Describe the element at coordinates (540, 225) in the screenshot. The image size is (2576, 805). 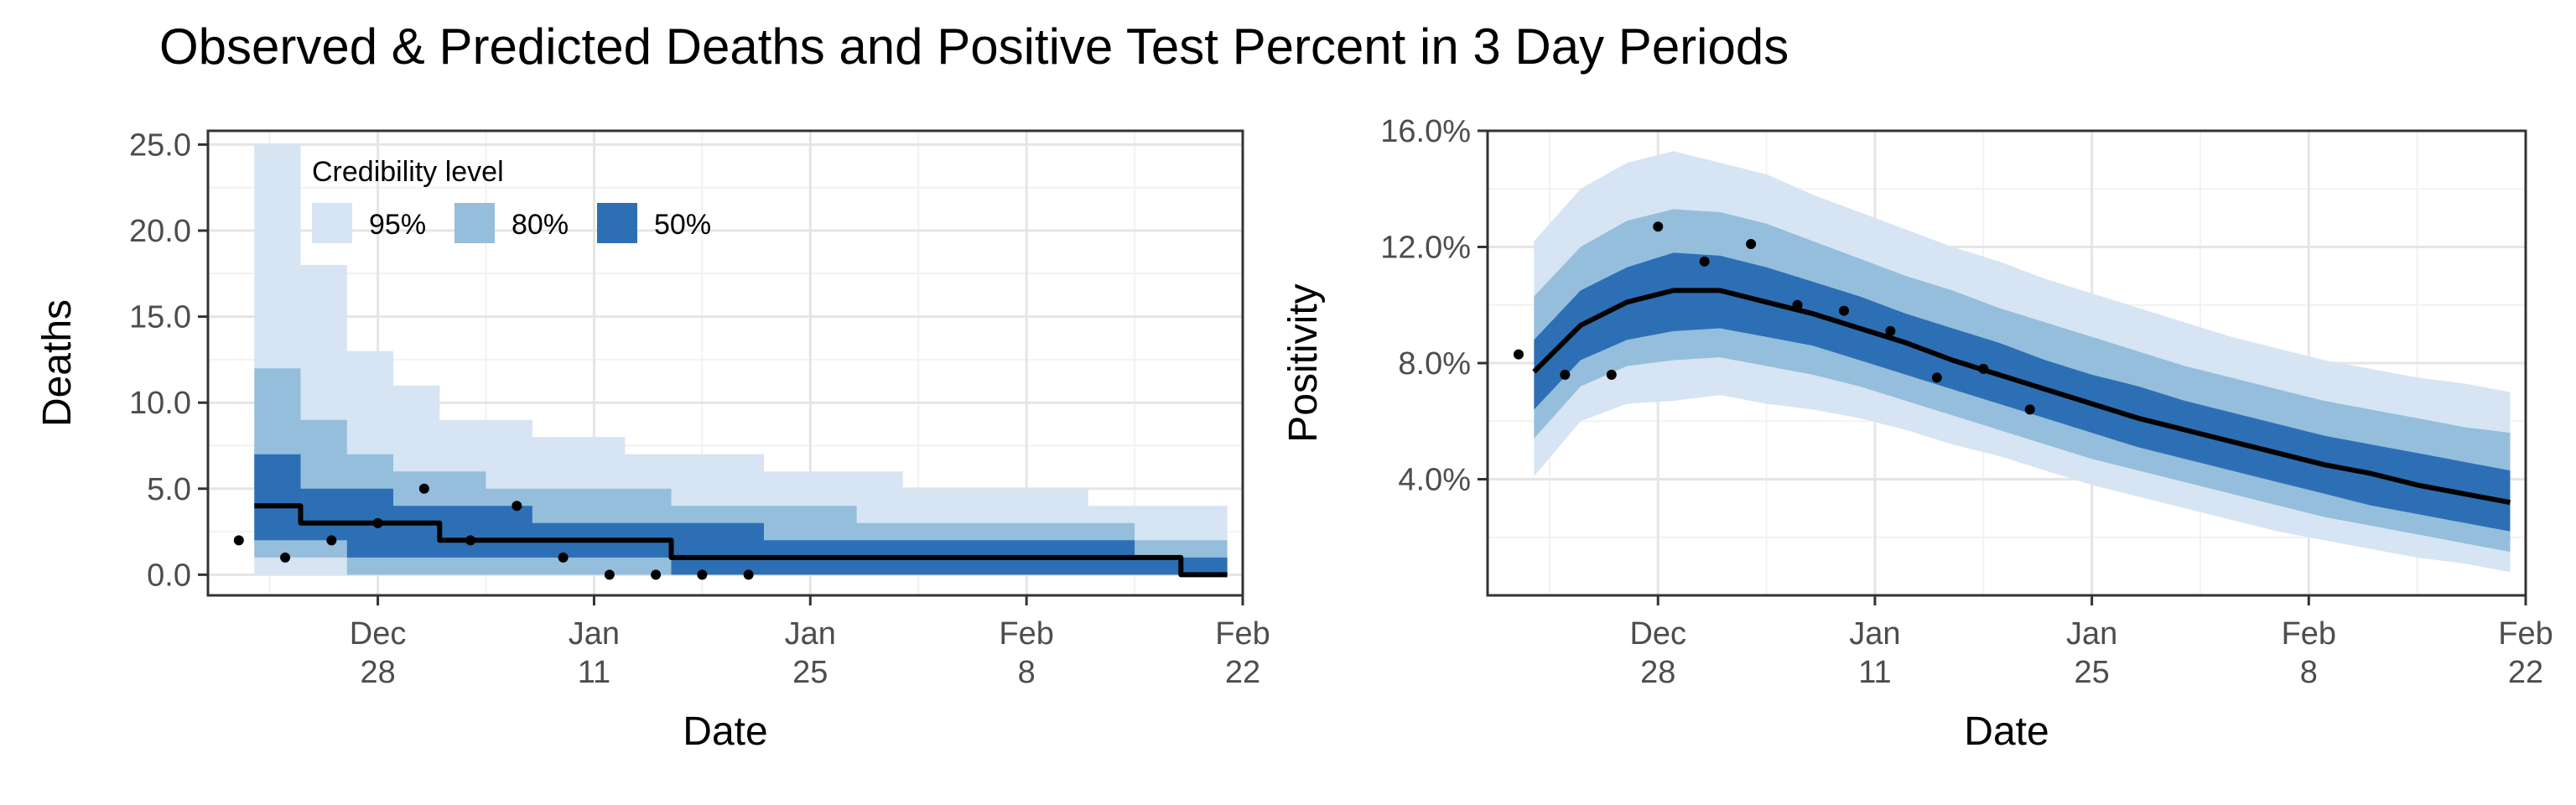
I see `legend-label-80: 80%` at that location.